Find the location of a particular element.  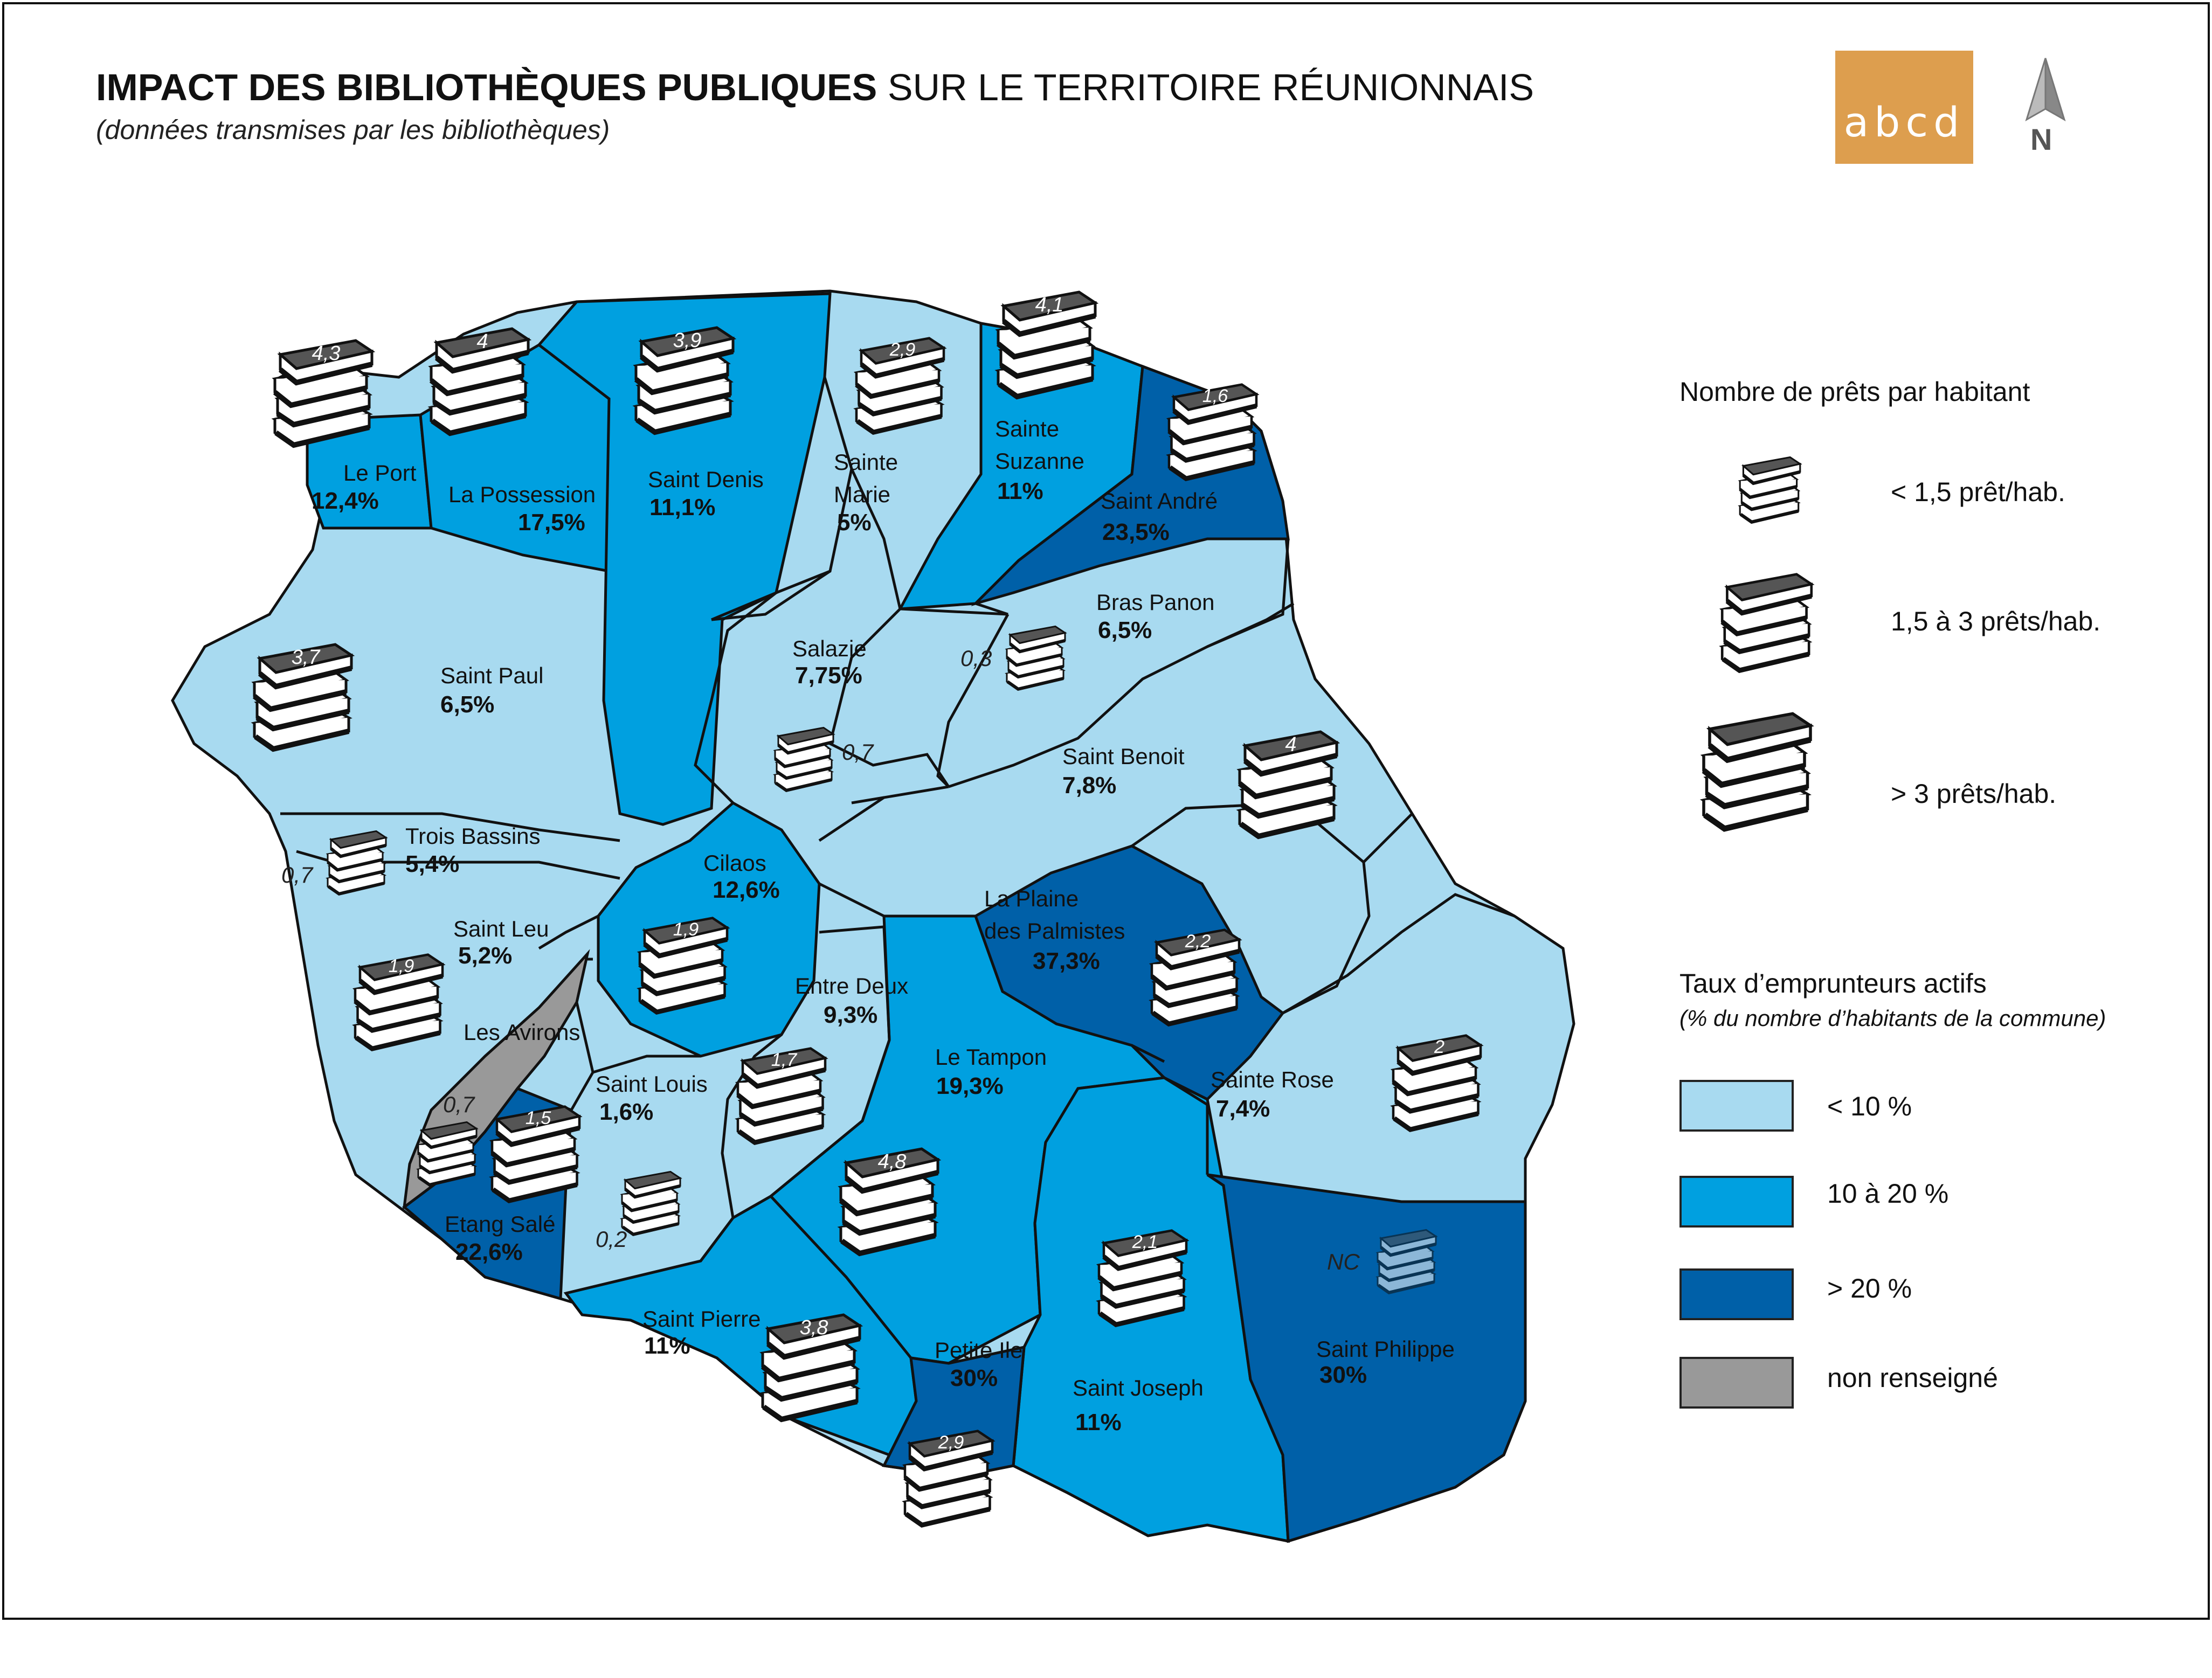

legend-rate-none-label: non renseigné is located at coordinates (1912, 1378).